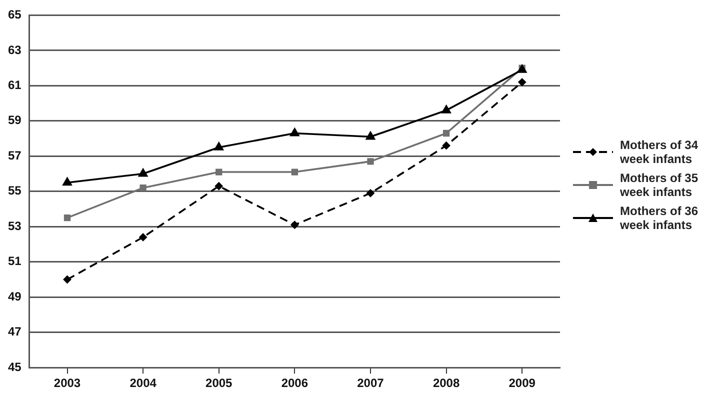  I want to click on y-tick-label: 63, so click(15, 49).